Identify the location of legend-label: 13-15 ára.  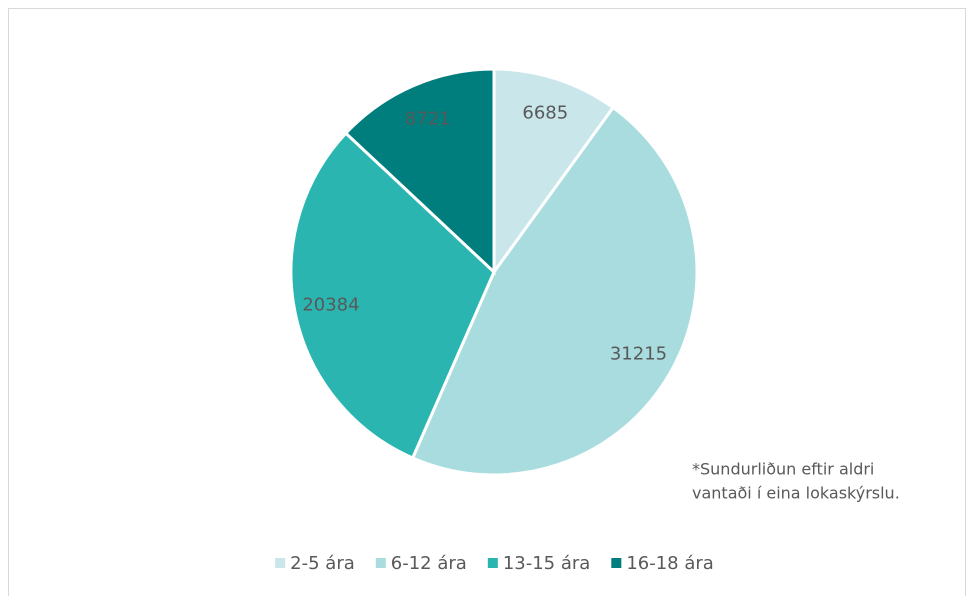
(547, 563).